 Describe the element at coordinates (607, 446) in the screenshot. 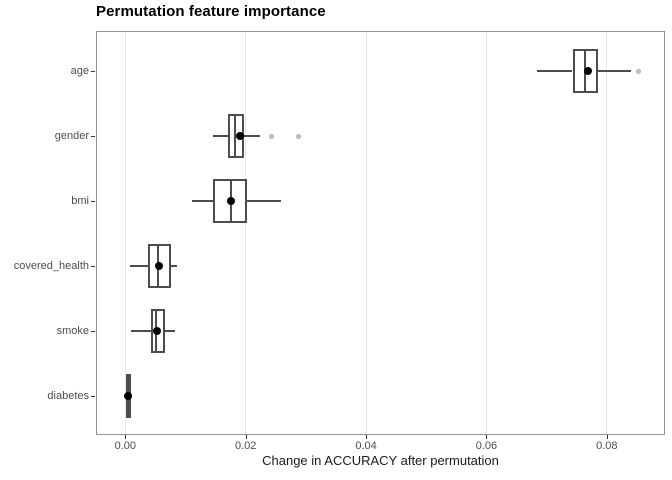

I see `x-tick-label: 0.08` at that location.